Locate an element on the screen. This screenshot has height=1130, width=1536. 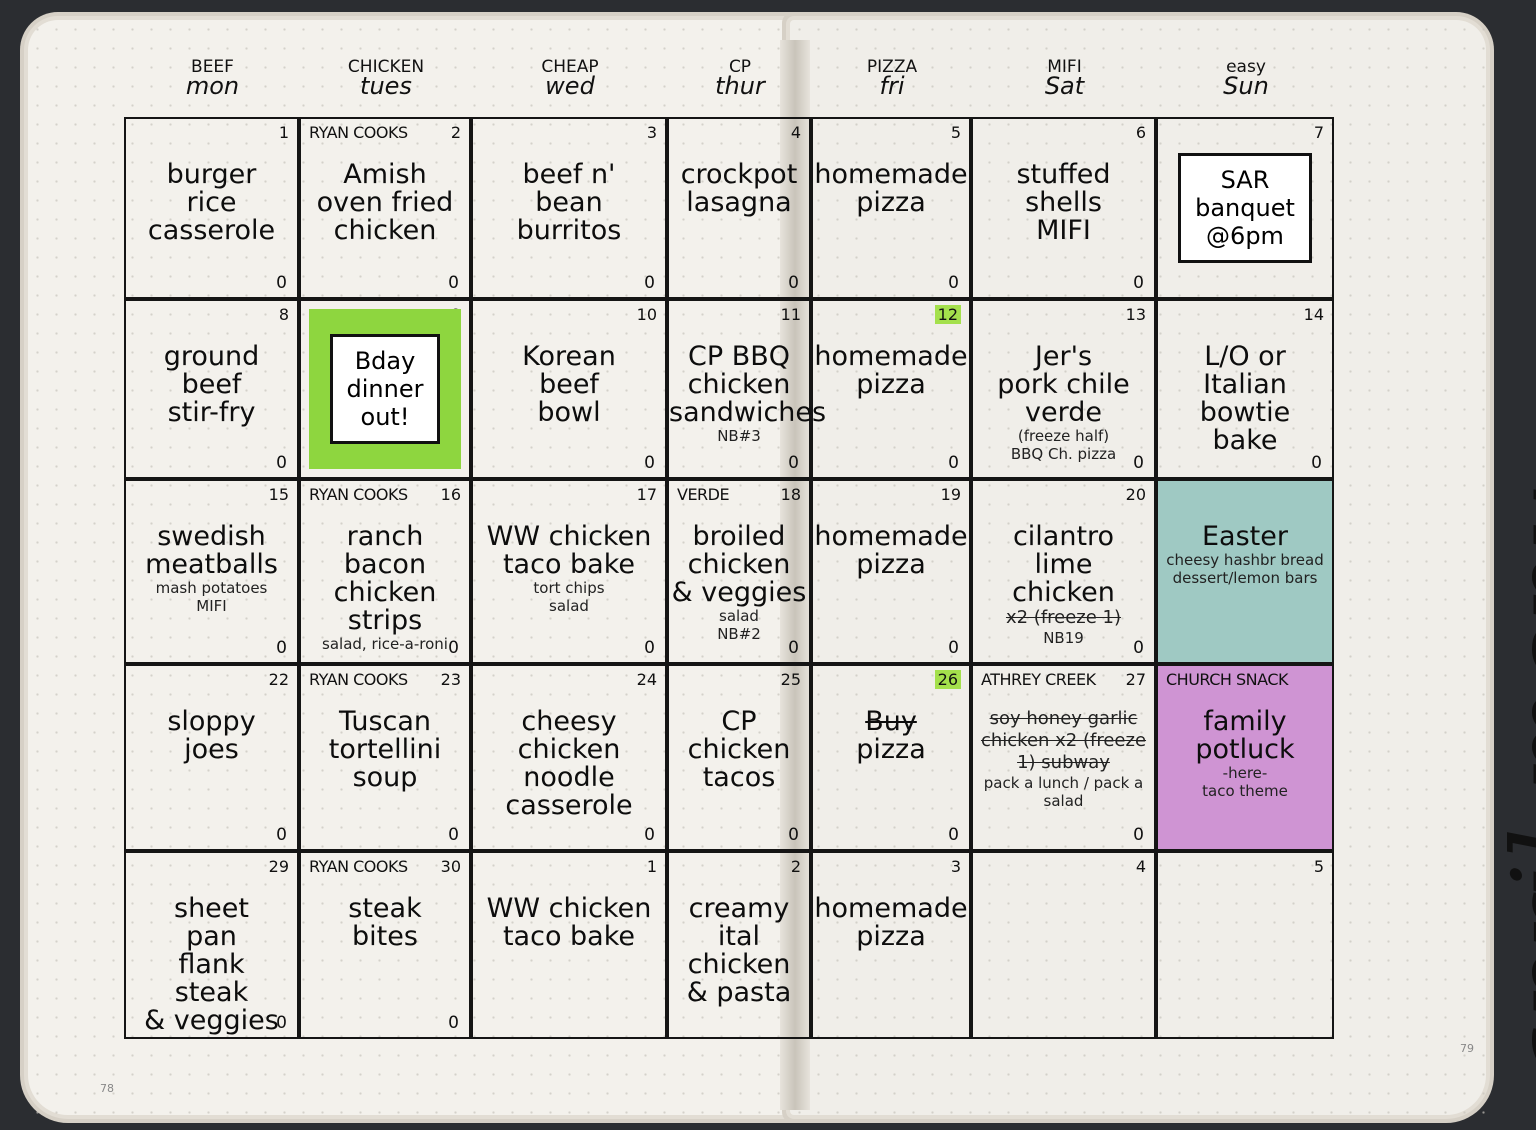
day-cell: 26 Buy pizza 0 is located at coordinates (891, 757).